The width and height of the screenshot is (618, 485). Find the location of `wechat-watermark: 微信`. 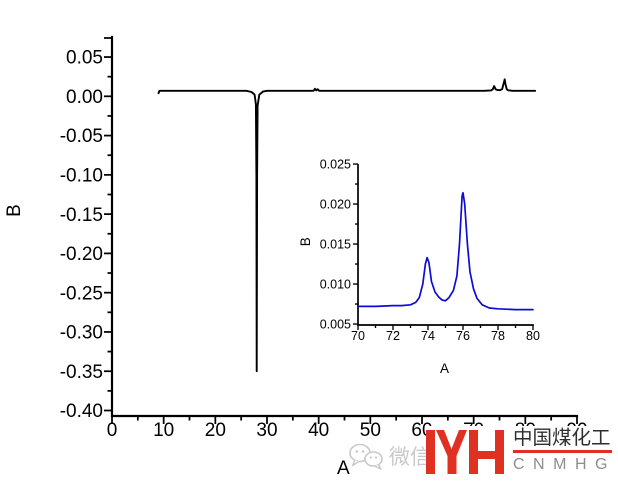

wechat-watermark: 微信 is located at coordinates (389, 456).